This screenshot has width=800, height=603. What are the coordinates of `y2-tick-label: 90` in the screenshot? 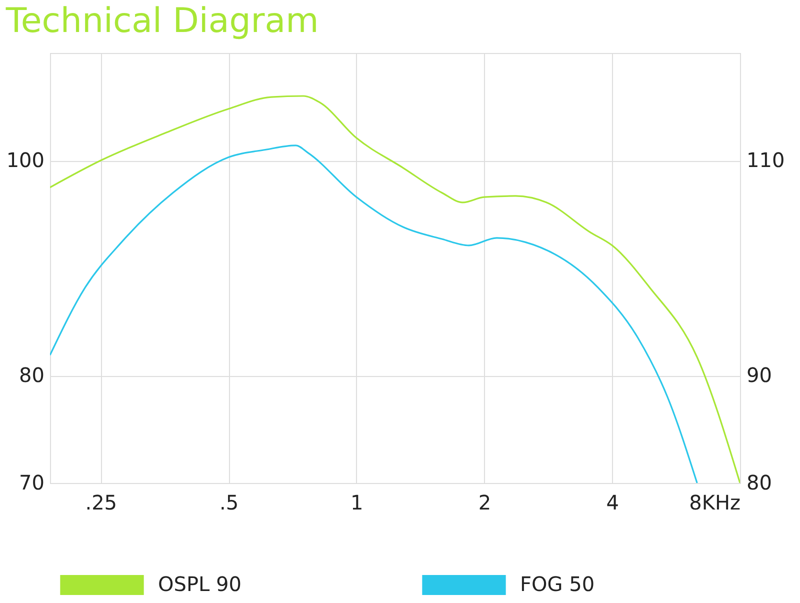 It's located at (759, 375).